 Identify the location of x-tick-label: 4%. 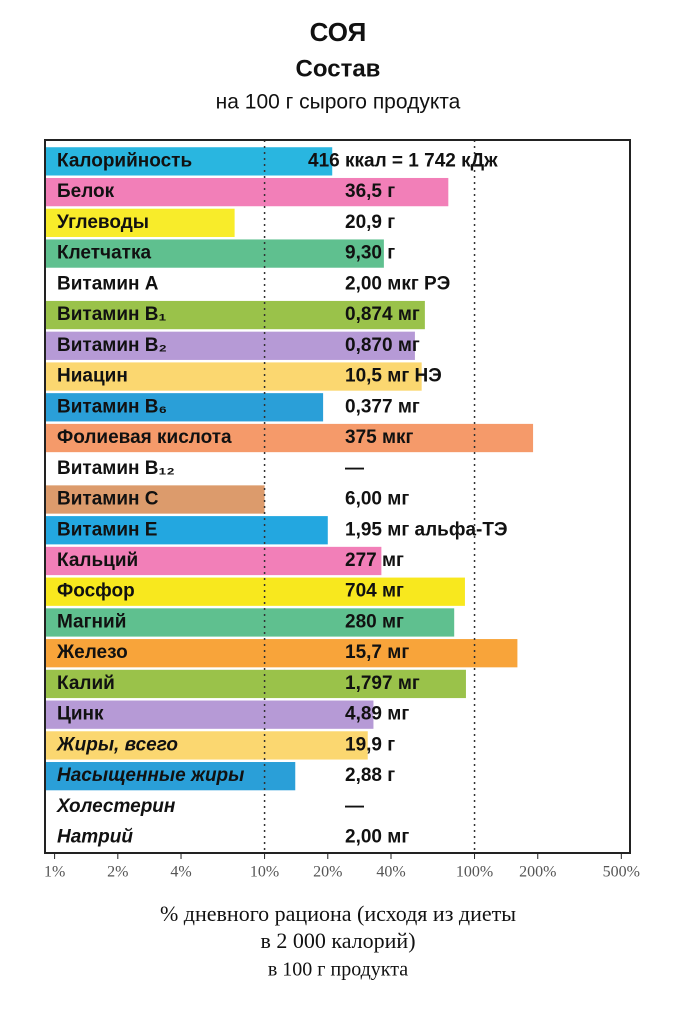
(180, 872).